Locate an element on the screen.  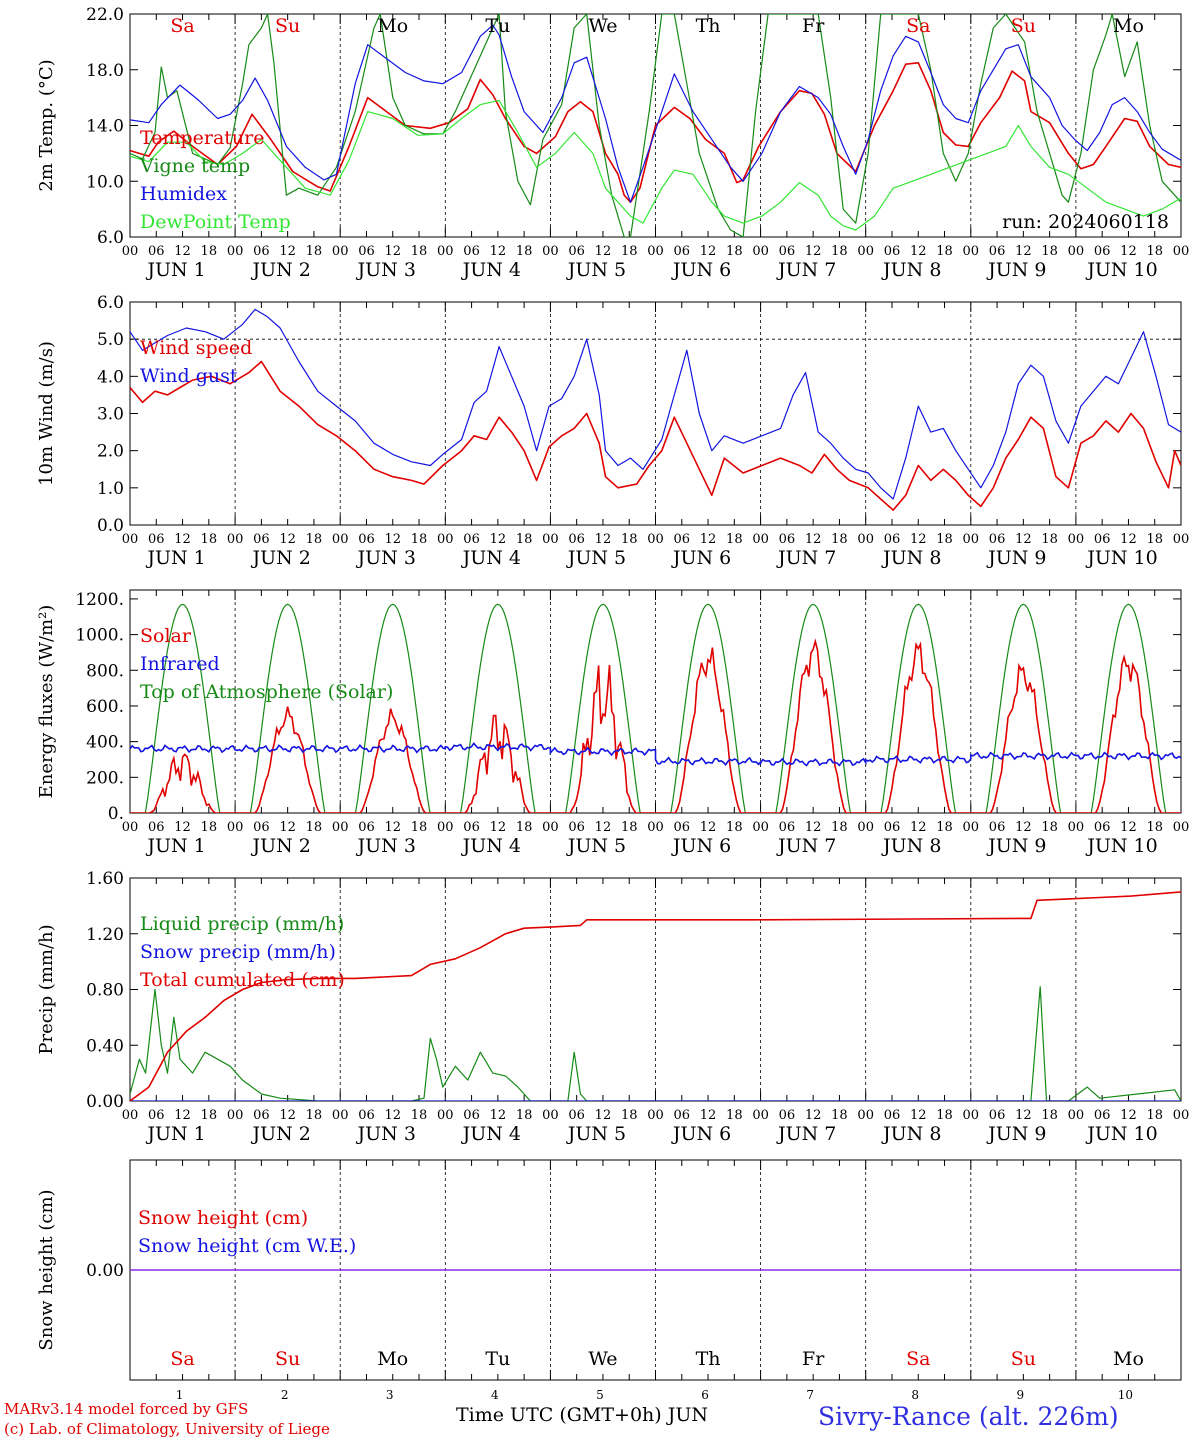
day-date-label: JUN 10 is located at coordinates (1121, 846).